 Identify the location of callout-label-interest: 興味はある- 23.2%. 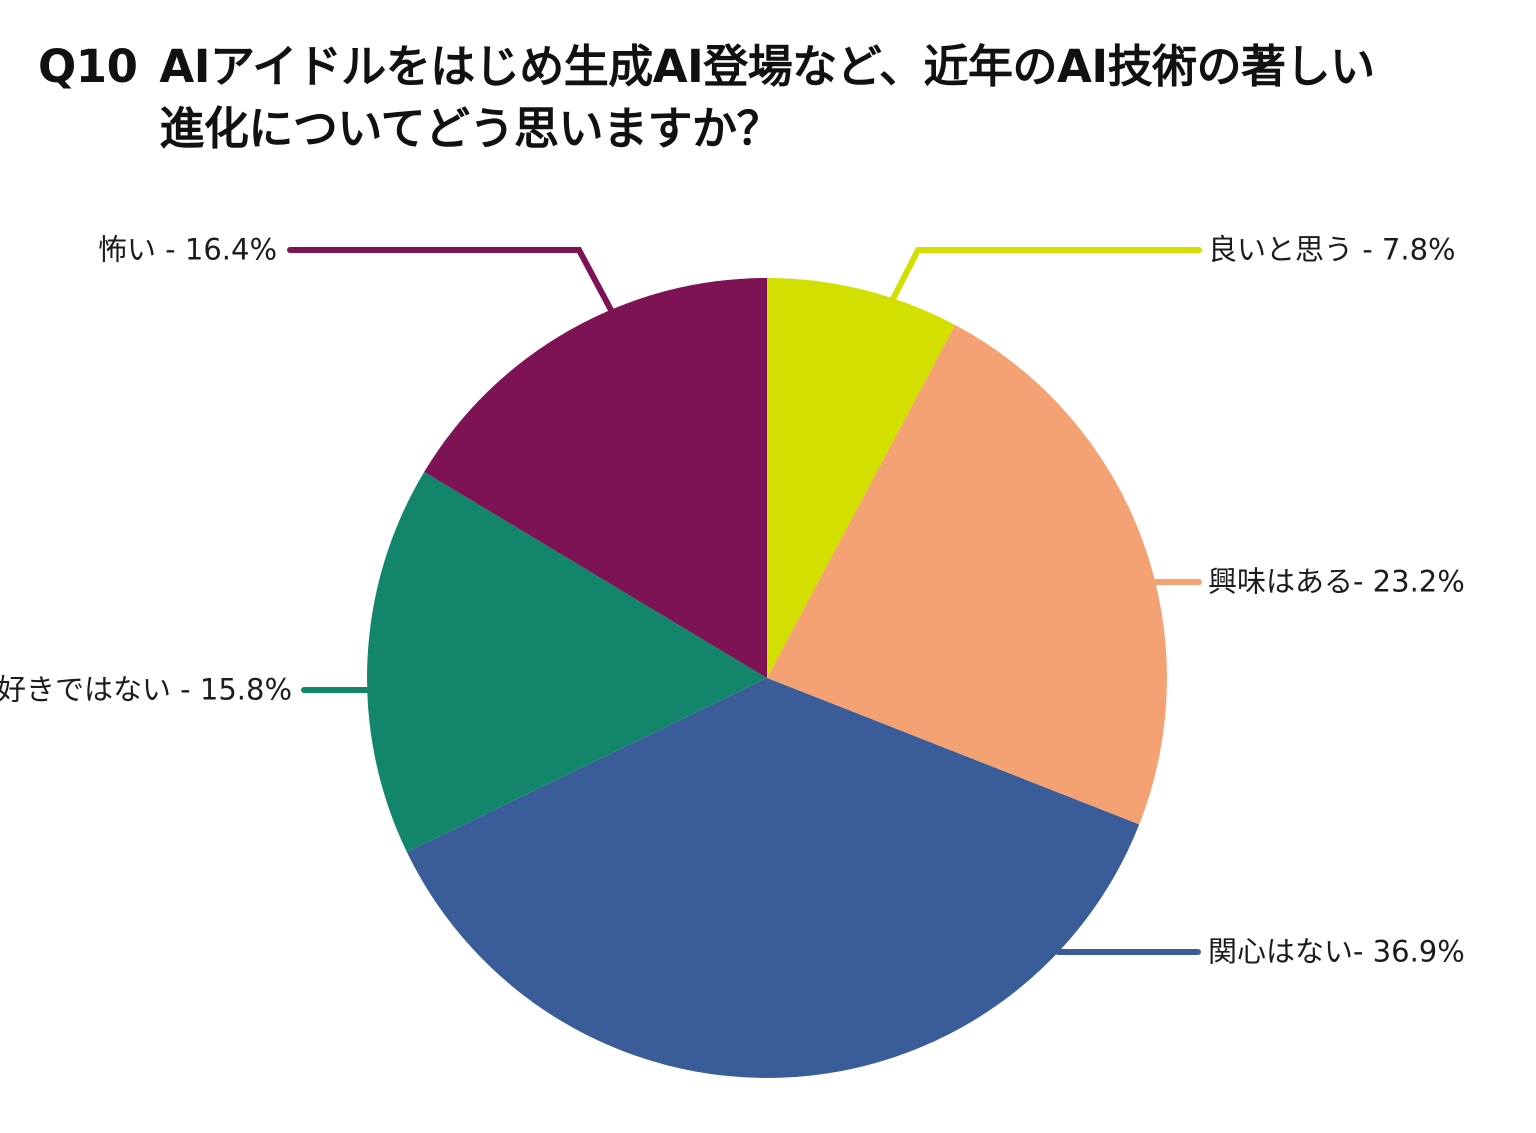
(1336, 581).